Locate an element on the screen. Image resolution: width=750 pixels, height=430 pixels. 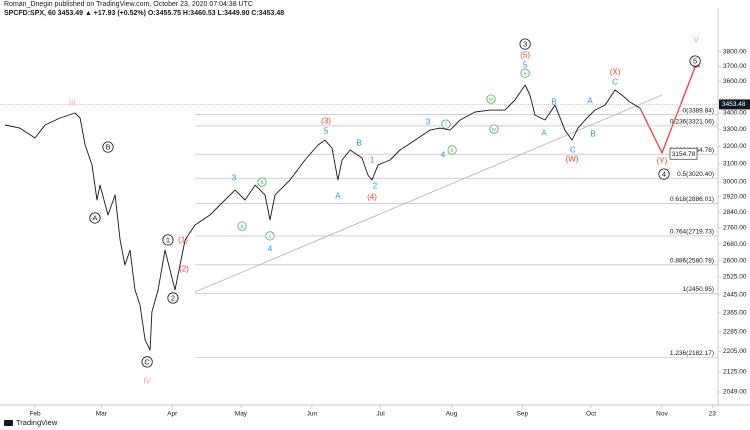
fib-label: 0(3389.84) is located at coordinates (698, 110).